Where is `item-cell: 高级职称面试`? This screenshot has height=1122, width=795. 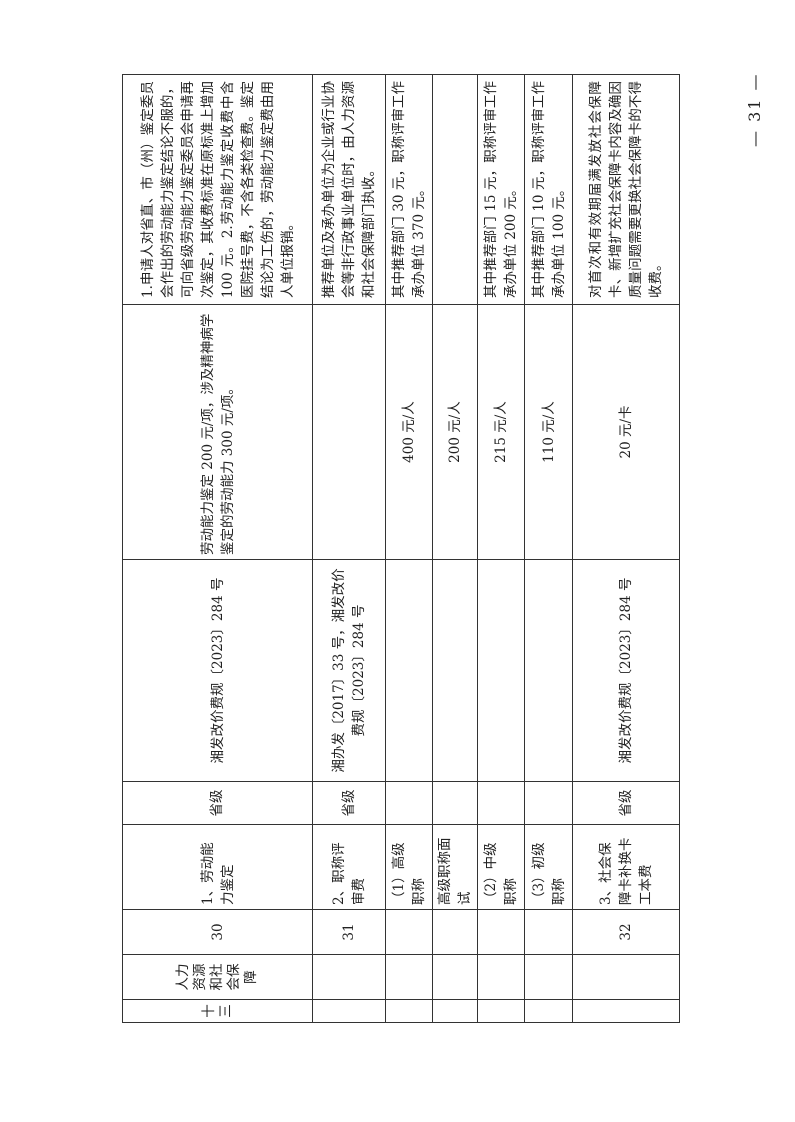 item-cell: 高级职称面试 is located at coordinates (455, 867).